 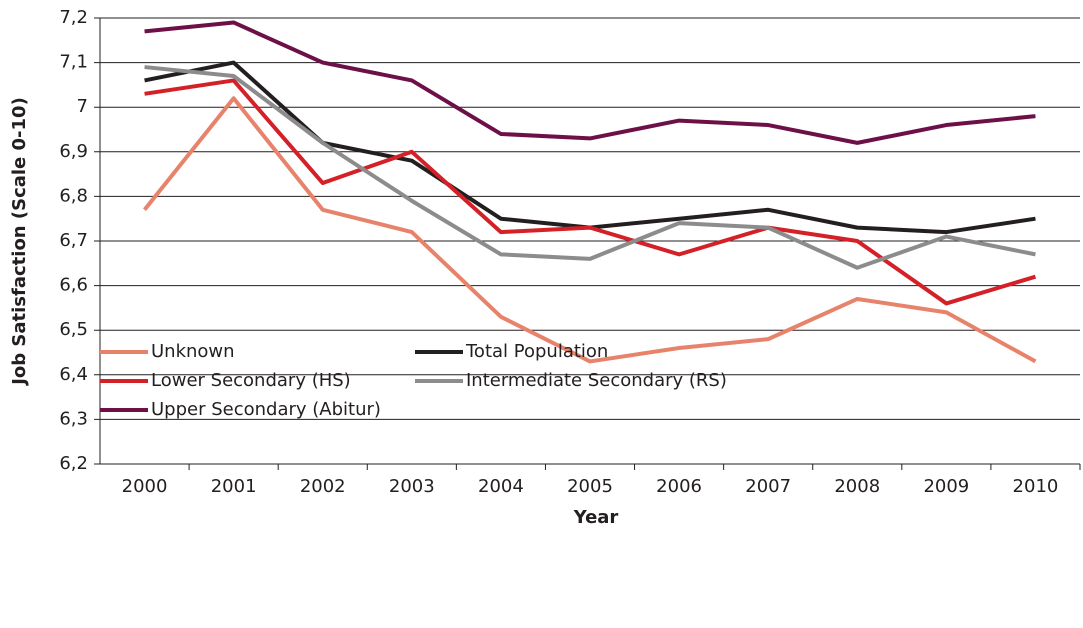 I want to click on x-tick-label: 2001, so click(x=234, y=486).